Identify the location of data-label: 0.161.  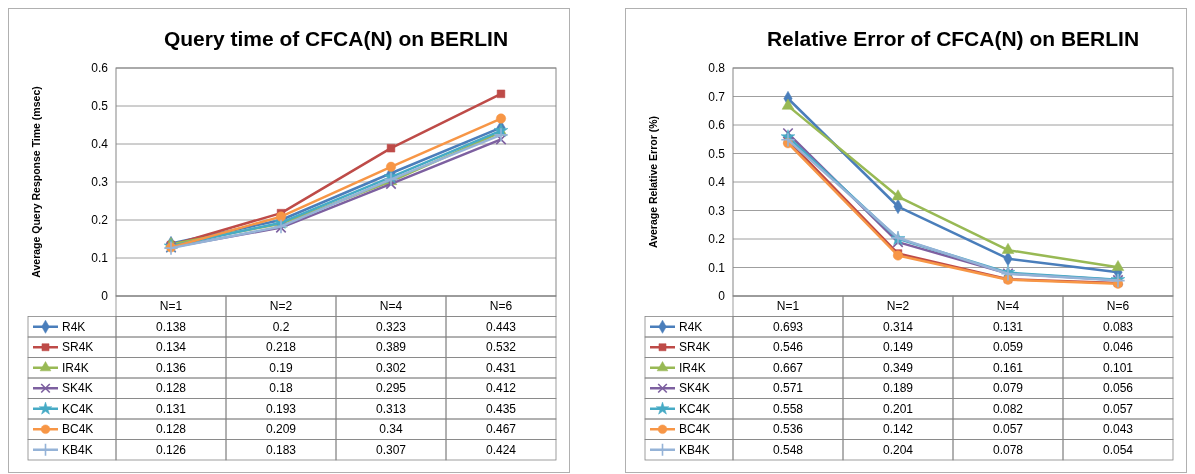
(1008, 367).